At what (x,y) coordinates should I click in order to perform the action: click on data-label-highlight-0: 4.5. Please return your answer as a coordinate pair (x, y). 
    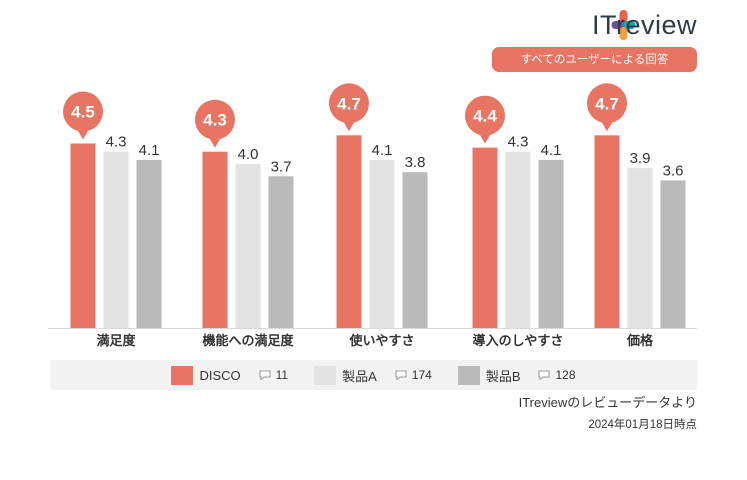
    Looking at the image, I should click on (83, 112).